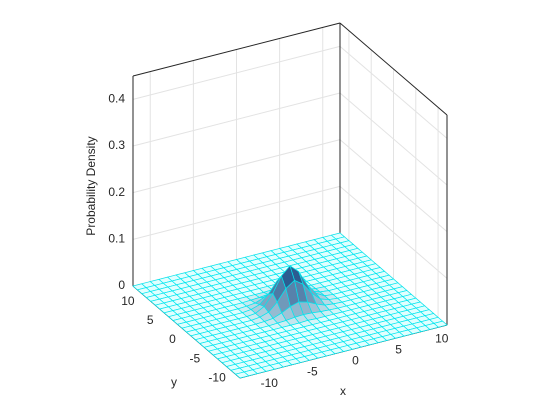  What do you see at coordinates (442, 339) in the screenshot?
I see `x-tick-label: 10` at bounding box center [442, 339].